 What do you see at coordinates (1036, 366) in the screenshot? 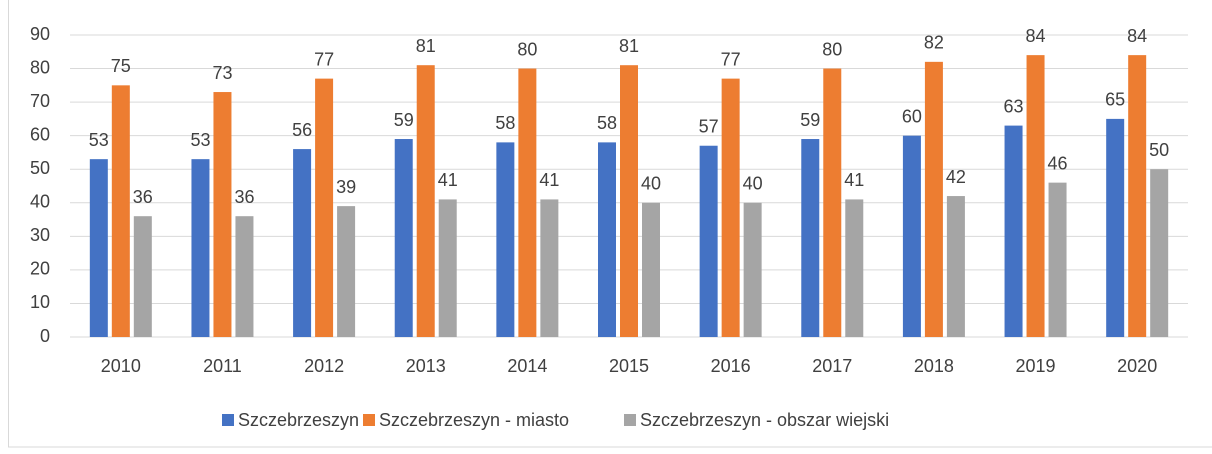
I see `x-tick-label: 2019` at bounding box center [1036, 366].